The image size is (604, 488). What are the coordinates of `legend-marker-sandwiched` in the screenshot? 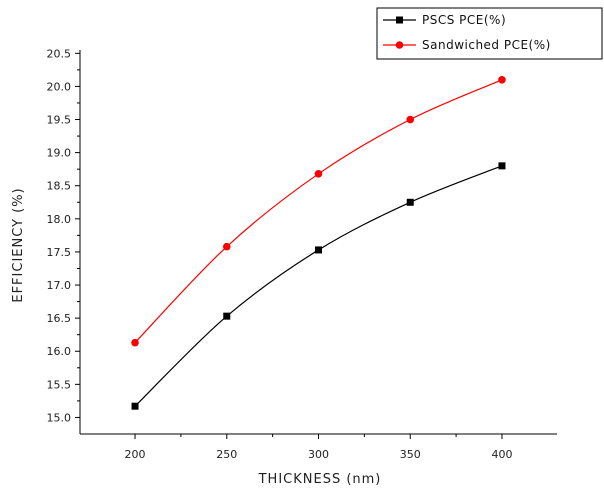 It's located at (399, 45).